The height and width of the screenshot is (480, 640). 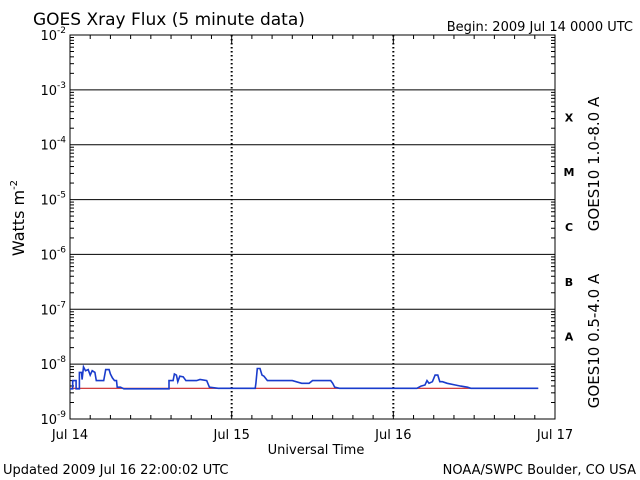 What do you see at coordinates (169, 20) in the screenshot?
I see `chart-title: GOES Xray Flux (5 minute data)` at bounding box center [169, 20].